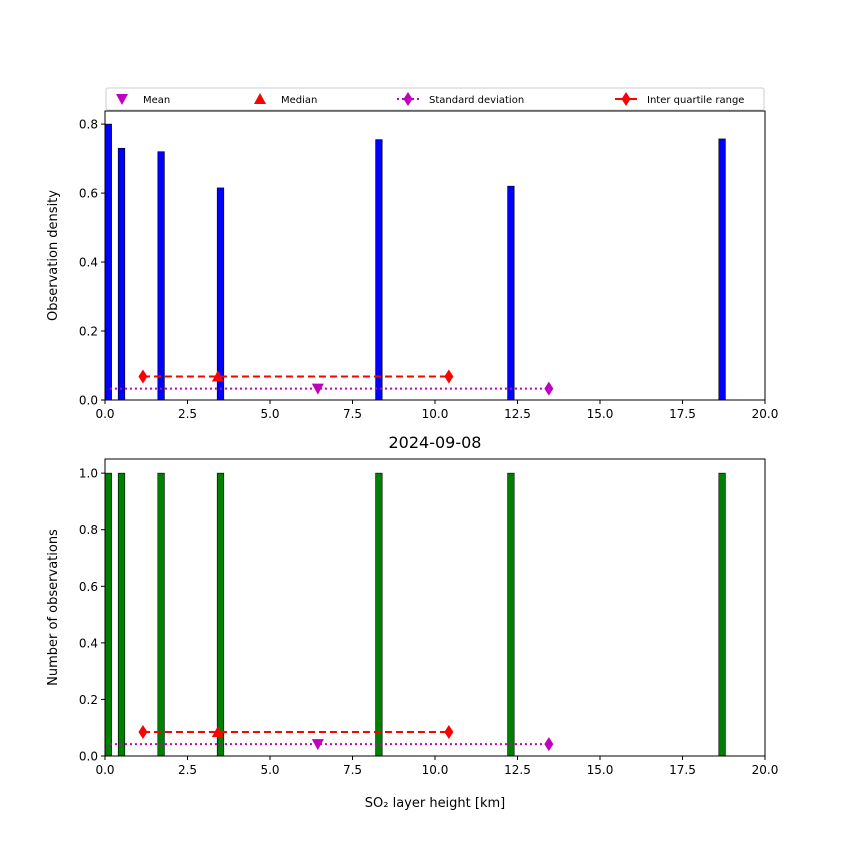  What do you see at coordinates (435, 803) in the screenshot?
I see `bottom-x-axis-label: SO₂ layer height [km]` at bounding box center [435, 803].